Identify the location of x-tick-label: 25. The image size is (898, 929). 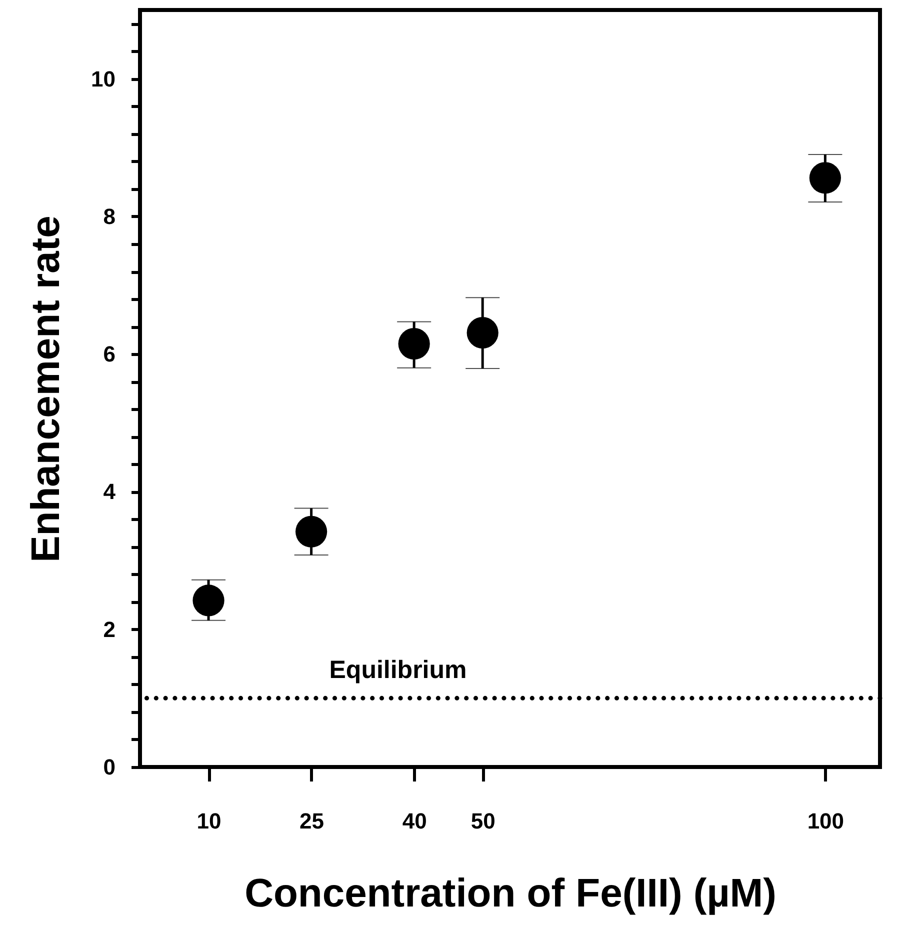
(312, 821).